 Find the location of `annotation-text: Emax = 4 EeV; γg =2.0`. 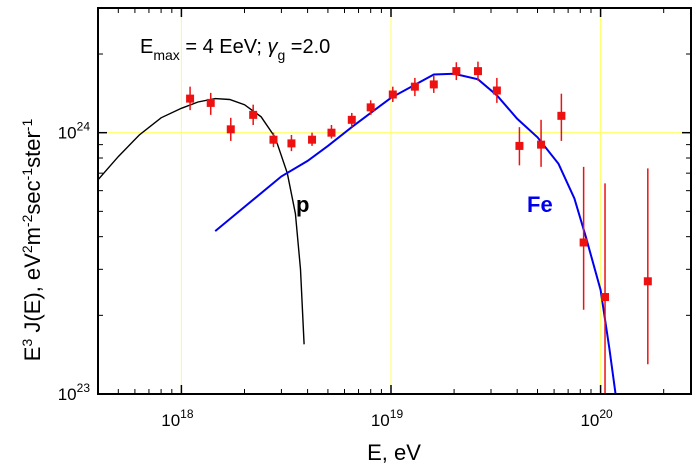

annotation-text: Emax = 4 EeV; γg =2.0 is located at coordinates (235, 49).